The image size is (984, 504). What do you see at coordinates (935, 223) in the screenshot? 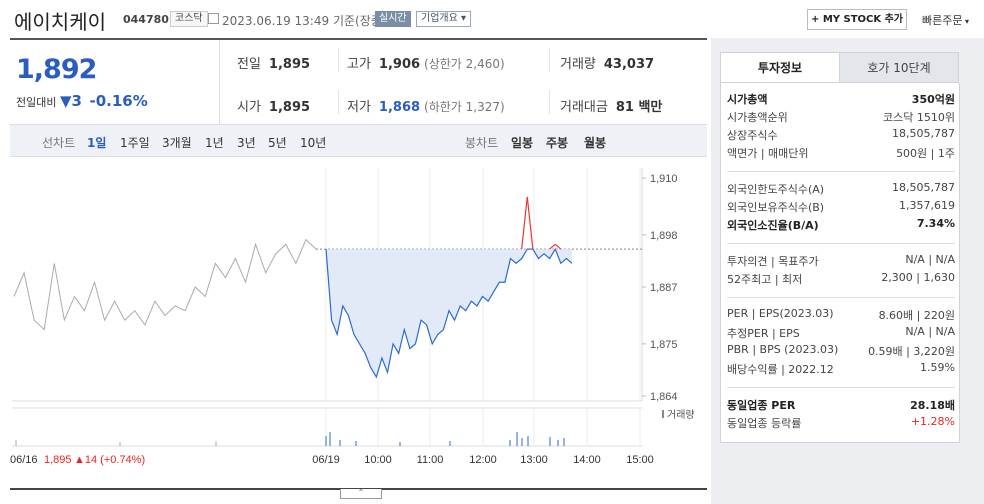
I see `info-row-value: 7.34%` at bounding box center [935, 223].